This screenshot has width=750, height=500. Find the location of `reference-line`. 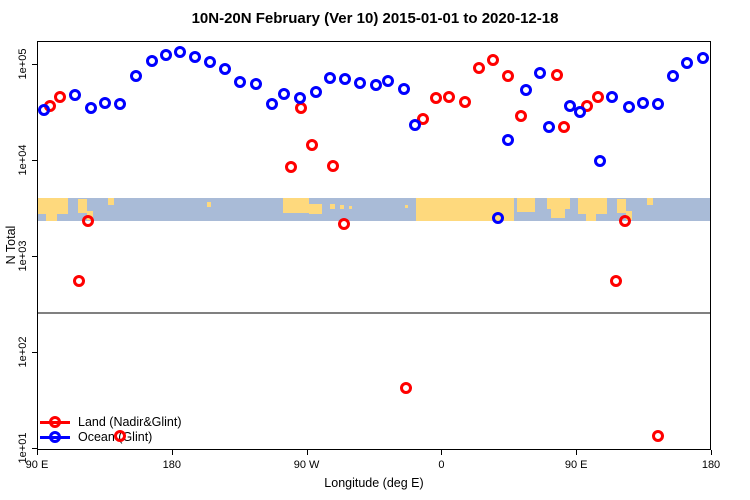

reference-line is located at coordinates (374, 312).